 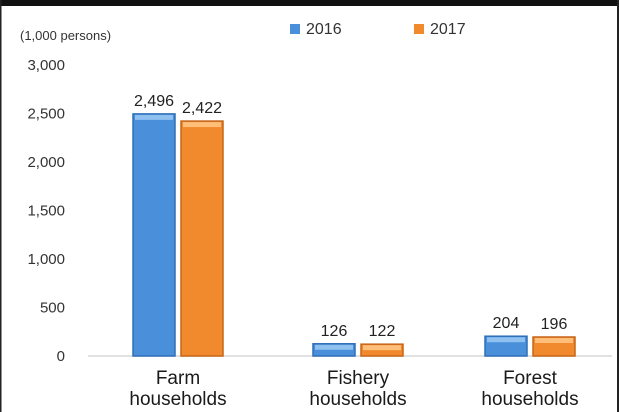 What do you see at coordinates (529, 399) in the screenshot?
I see `category-label-2-line-1: households` at bounding box center [529, 399].